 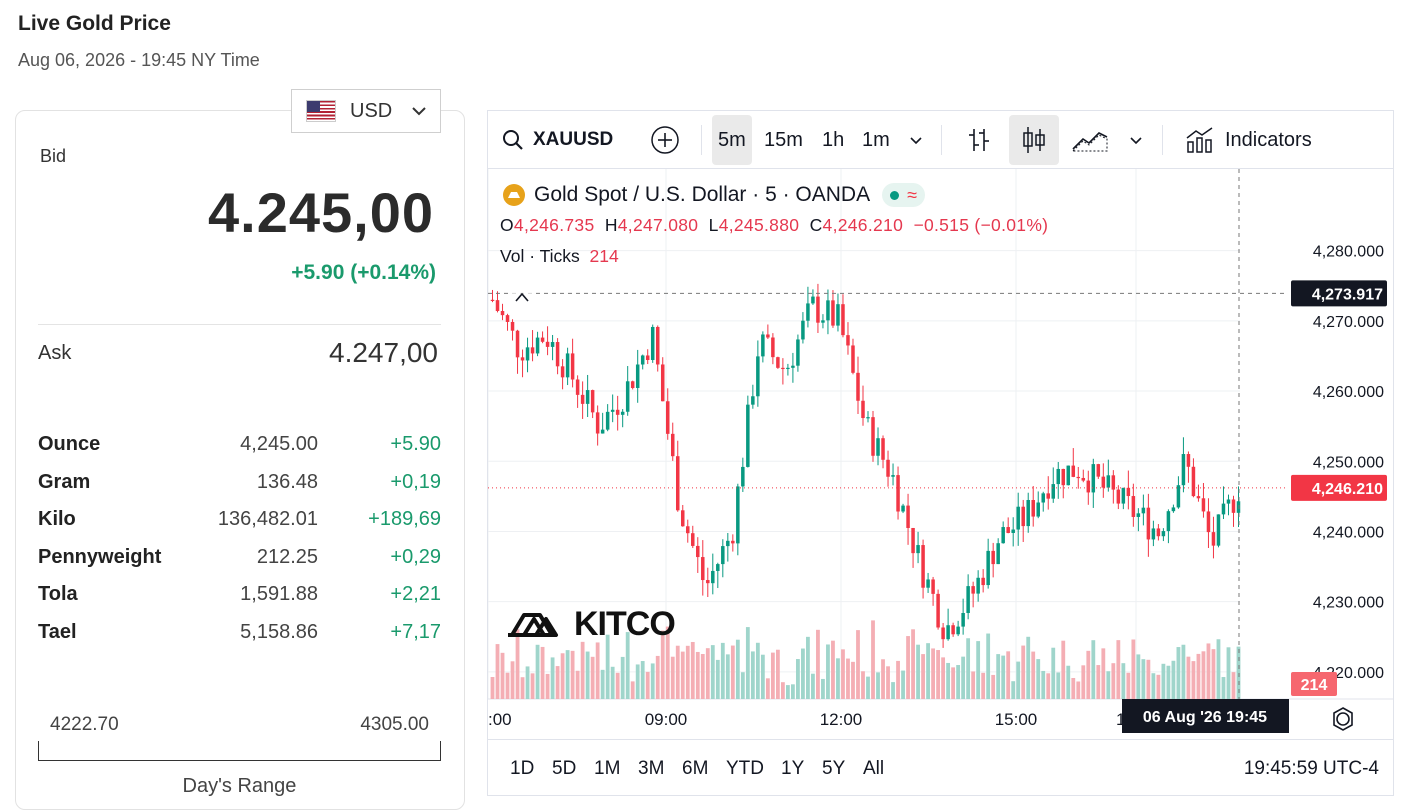 What do you see at coordinates (1248, 140) in the screenshot?
I see `indicators-button: Indicators` at bounding box center [1248, 140].